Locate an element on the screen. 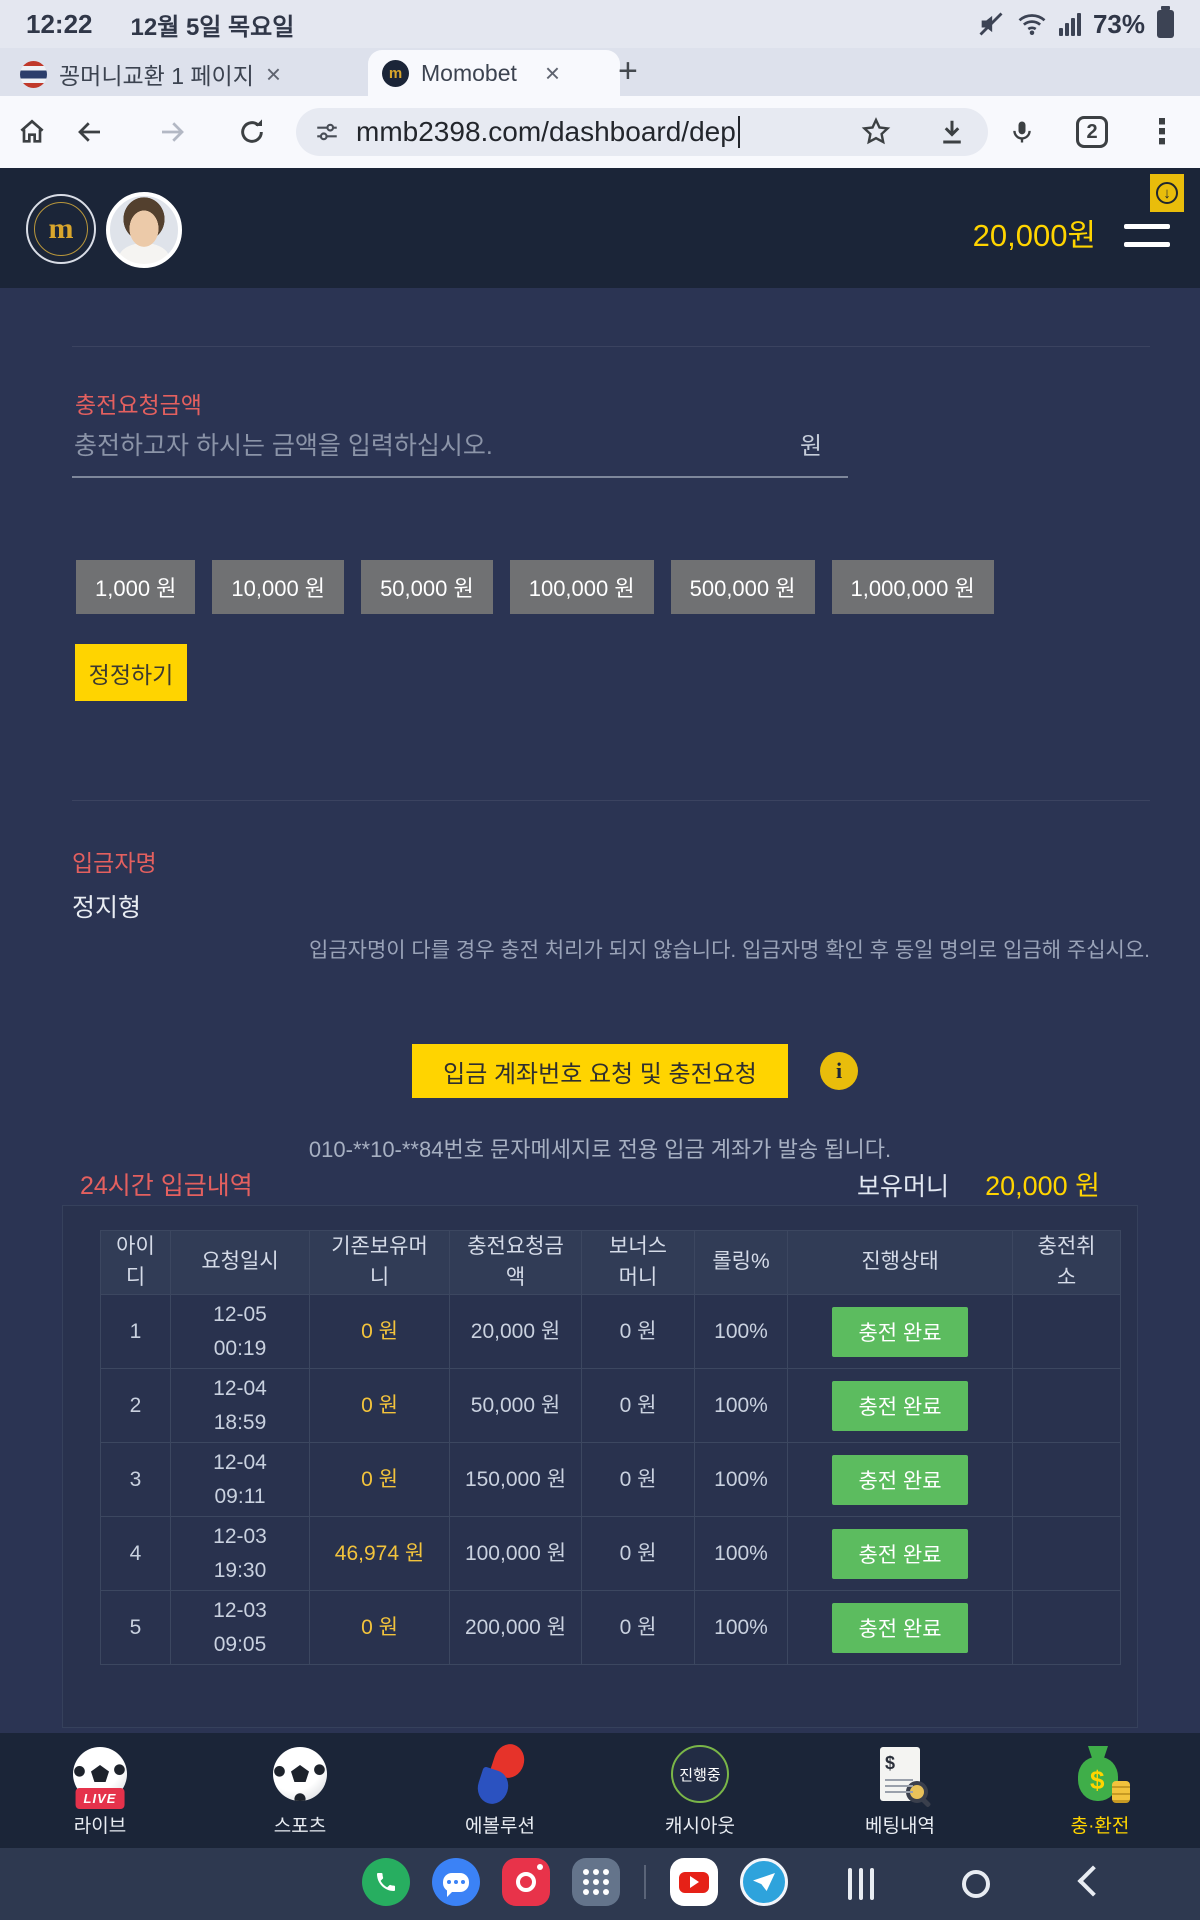  quick-amount-button: 10,000 원 is located at coordinates (278, 587).